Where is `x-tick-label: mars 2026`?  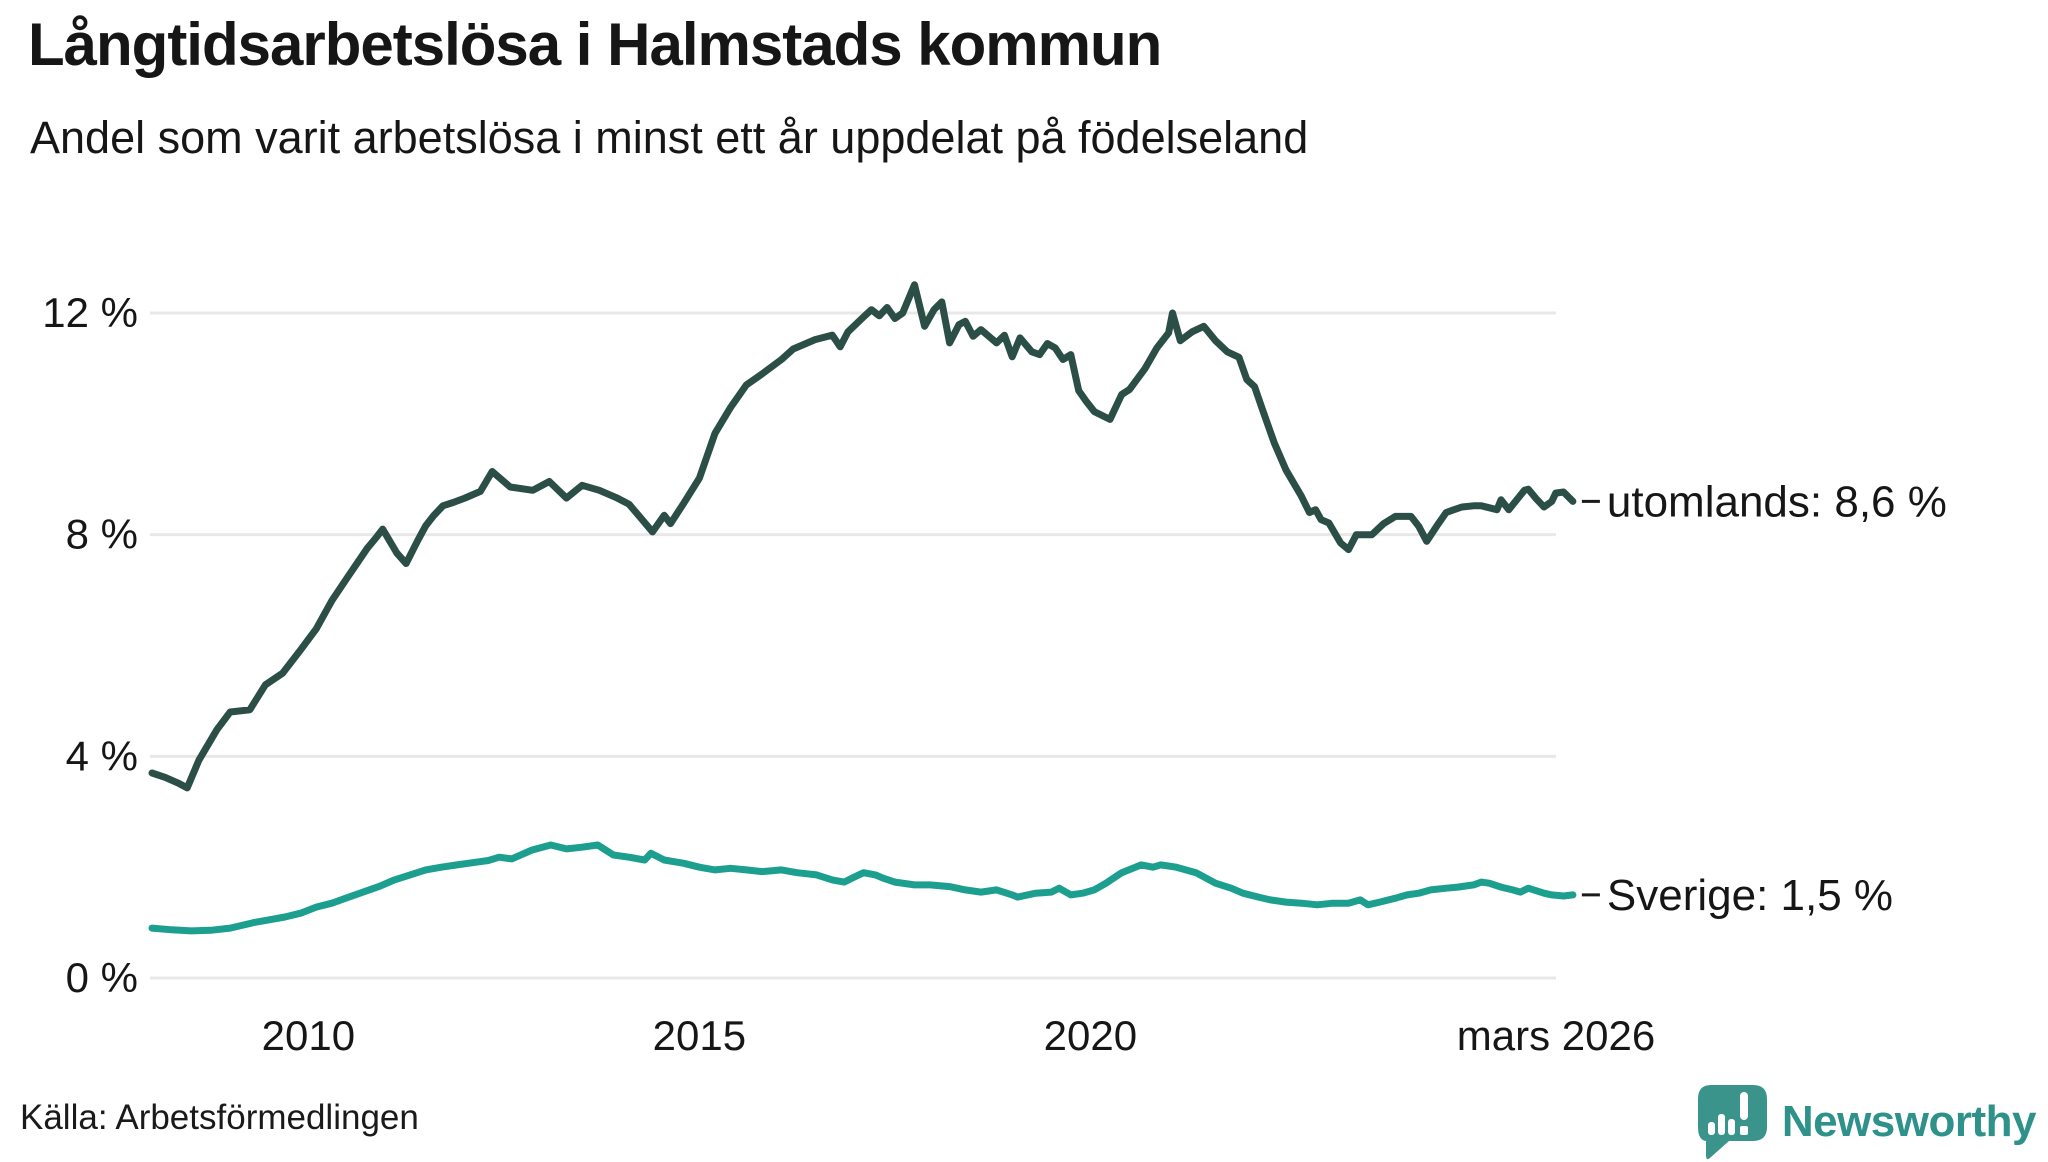
x-tick-label: mars 2026 is located at coordinates (1556, 1035).